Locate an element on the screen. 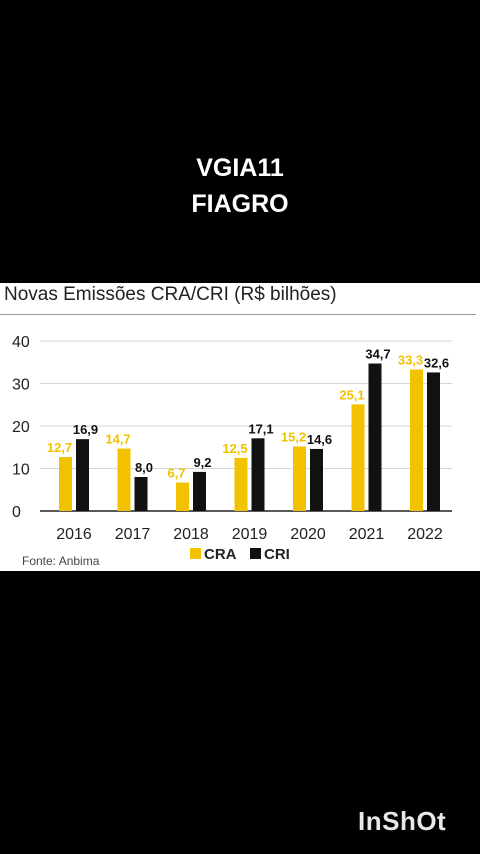 Image resolution: width=480 pixels, height=854 pixels. y-tick-label: 0 is located at coordinates (16, 512).